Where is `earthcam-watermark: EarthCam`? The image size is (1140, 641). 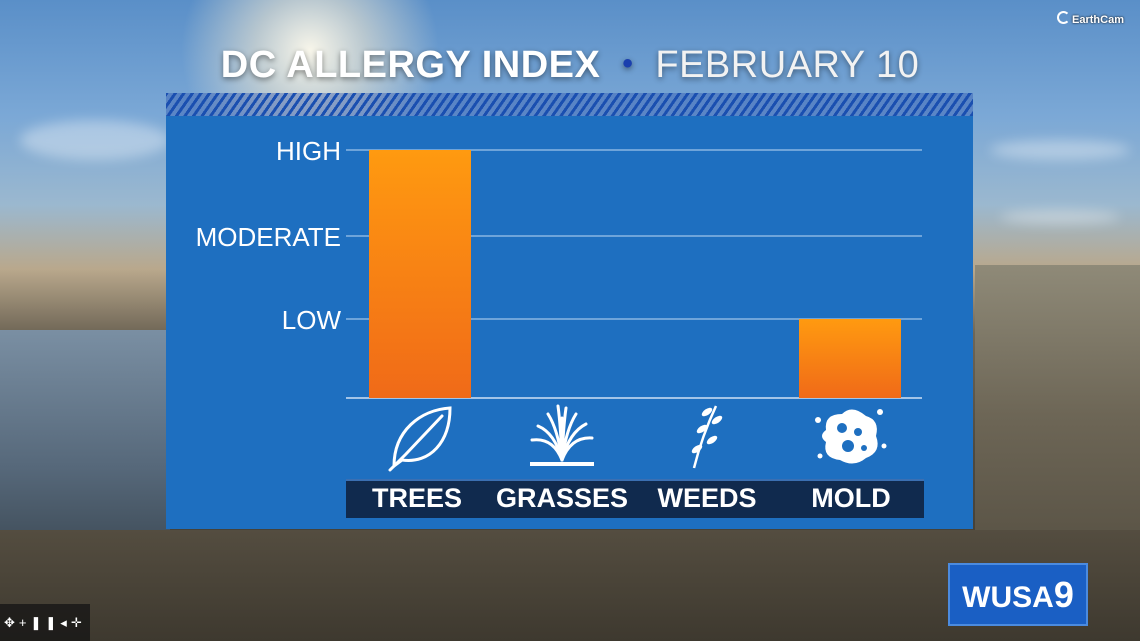 earthcam-watermark: EarthCam is located at coordinates (1090, 18).